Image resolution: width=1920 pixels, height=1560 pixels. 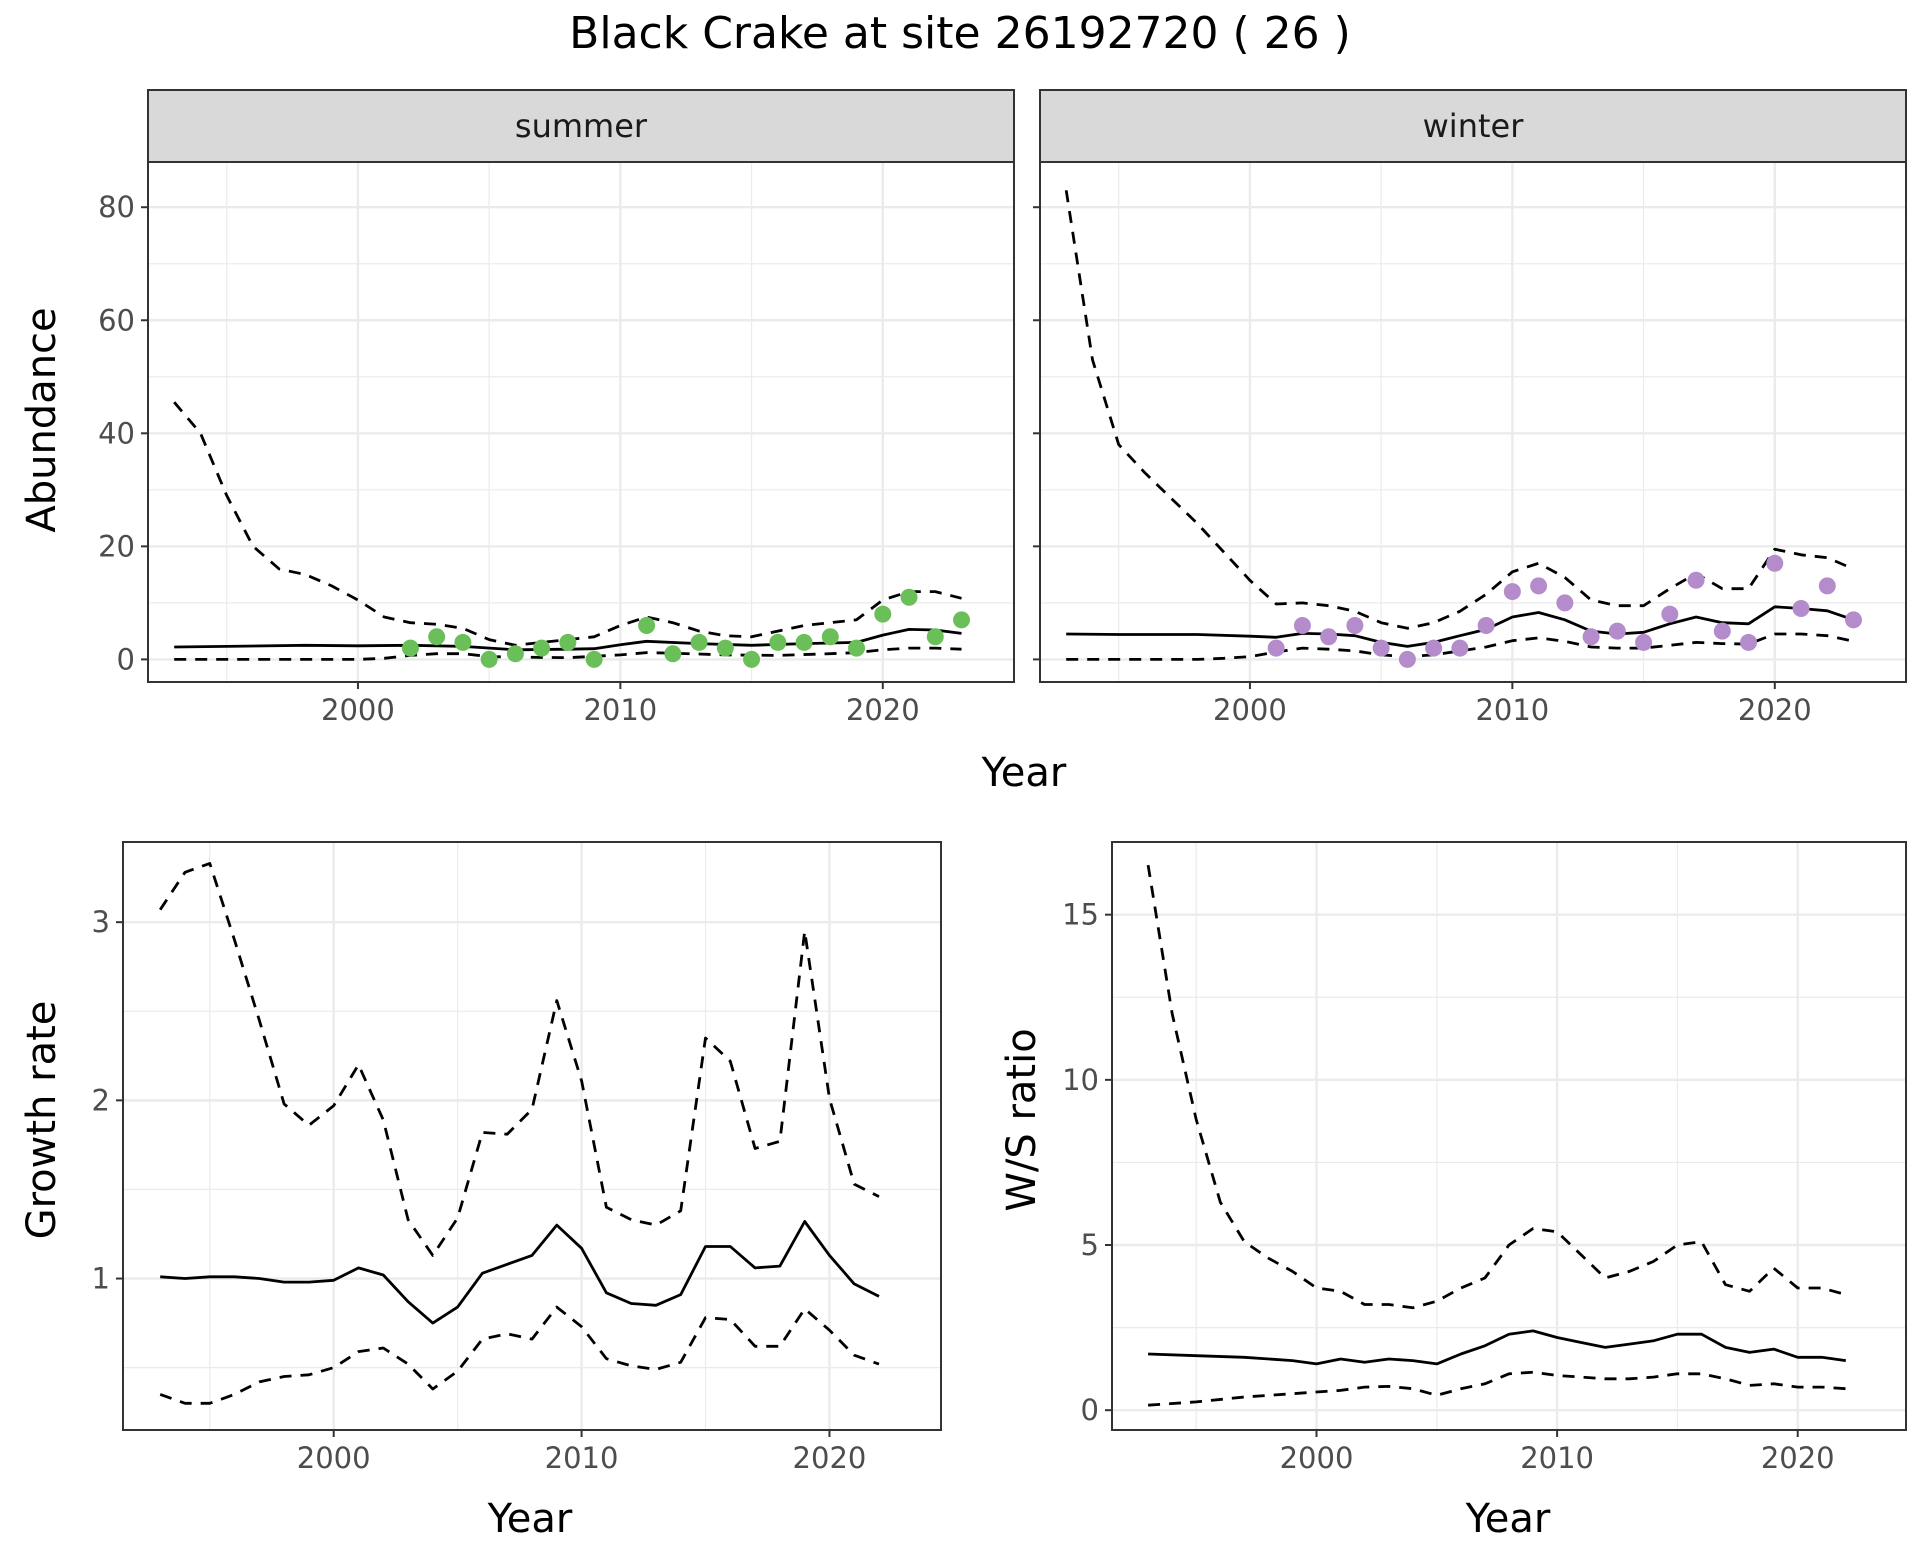 I want to click on y-tick-label: 40, so click(x=116, y=433).